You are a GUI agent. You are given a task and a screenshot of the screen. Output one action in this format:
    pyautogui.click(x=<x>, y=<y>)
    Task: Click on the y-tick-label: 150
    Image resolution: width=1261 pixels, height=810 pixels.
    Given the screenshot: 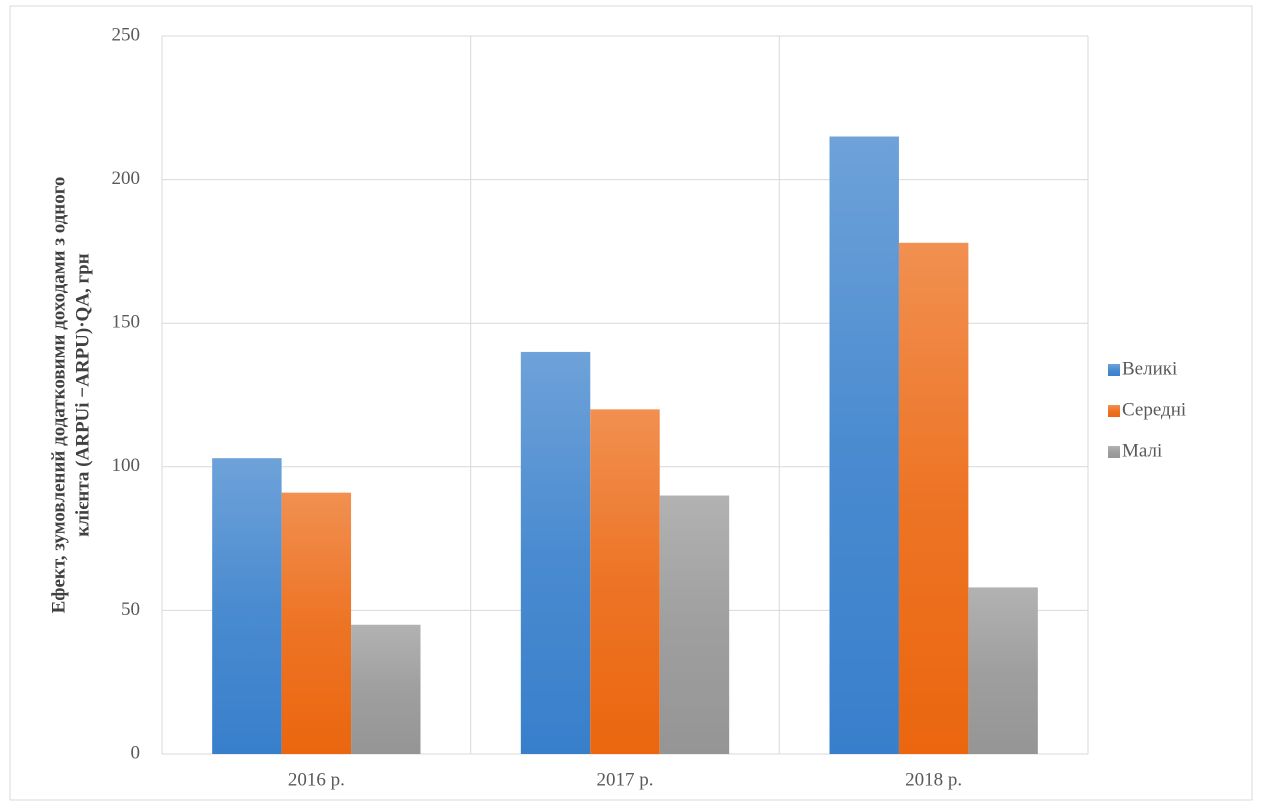 What is the action you would take?
    pyautogui.click(x=126, y=322)
    